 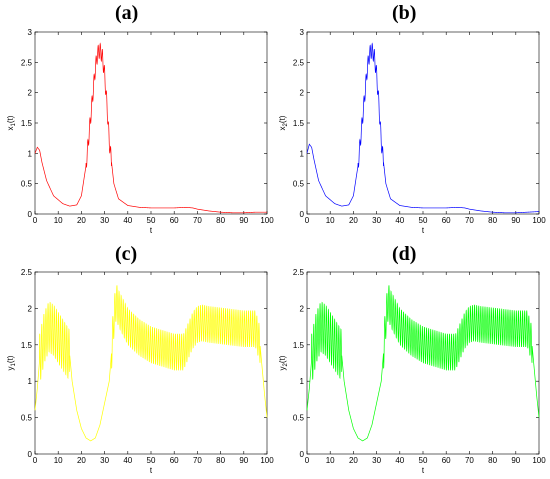 I want to click on x-tick-label-d-10: 100, so click(x=539, y=460).